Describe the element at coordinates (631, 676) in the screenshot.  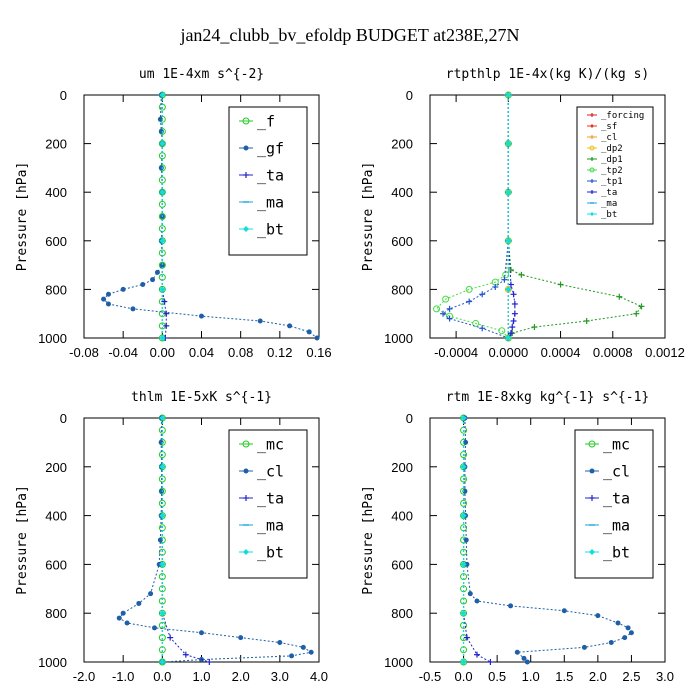
I see `x-tick-label: 2.5` at that location.